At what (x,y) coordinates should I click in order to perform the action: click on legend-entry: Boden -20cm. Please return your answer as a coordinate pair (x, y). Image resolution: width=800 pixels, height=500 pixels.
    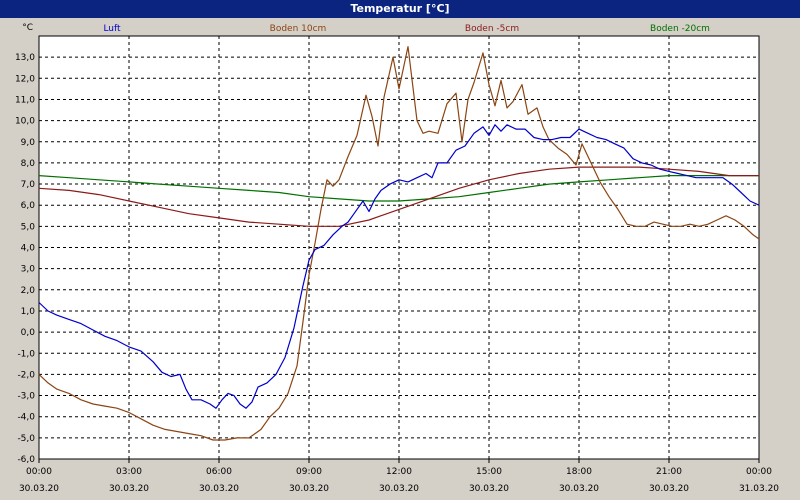
    Looking at the image, I should click on (680, 29).